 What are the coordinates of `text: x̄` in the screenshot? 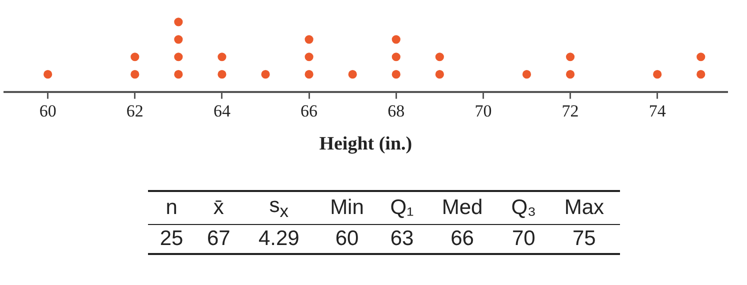 It's located at (218, 208).